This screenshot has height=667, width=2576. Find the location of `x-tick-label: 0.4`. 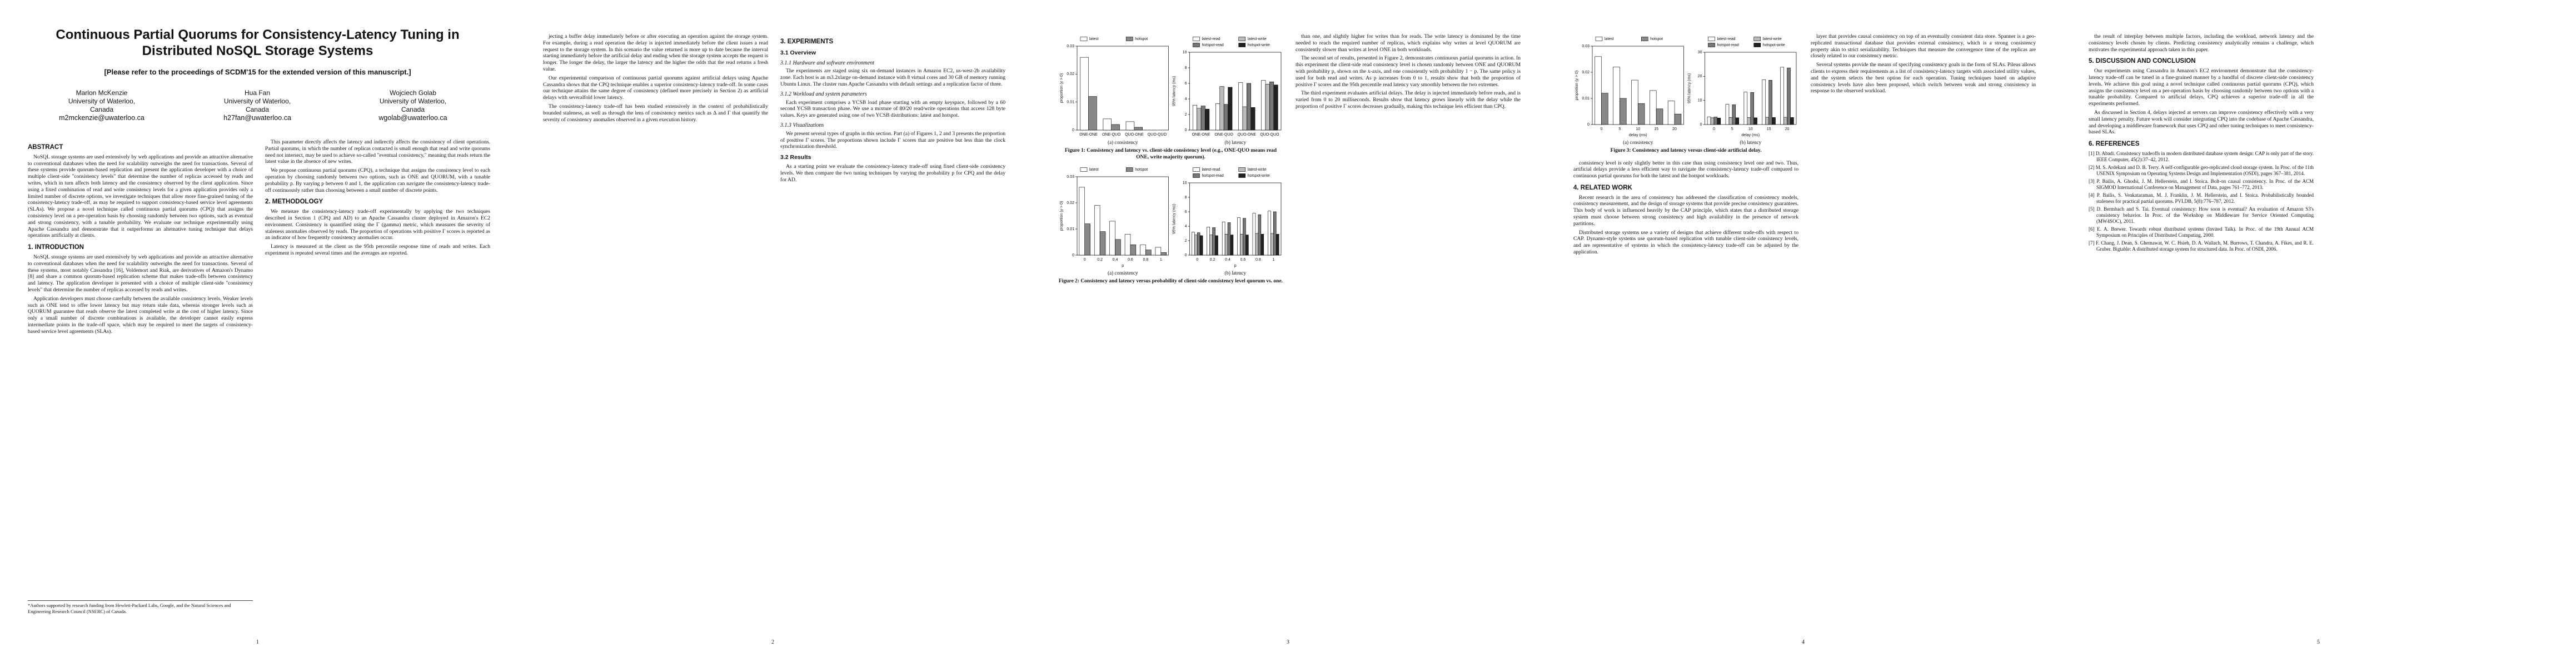

x-tick-label: 0.4 is located at coordinates (1115, 260).